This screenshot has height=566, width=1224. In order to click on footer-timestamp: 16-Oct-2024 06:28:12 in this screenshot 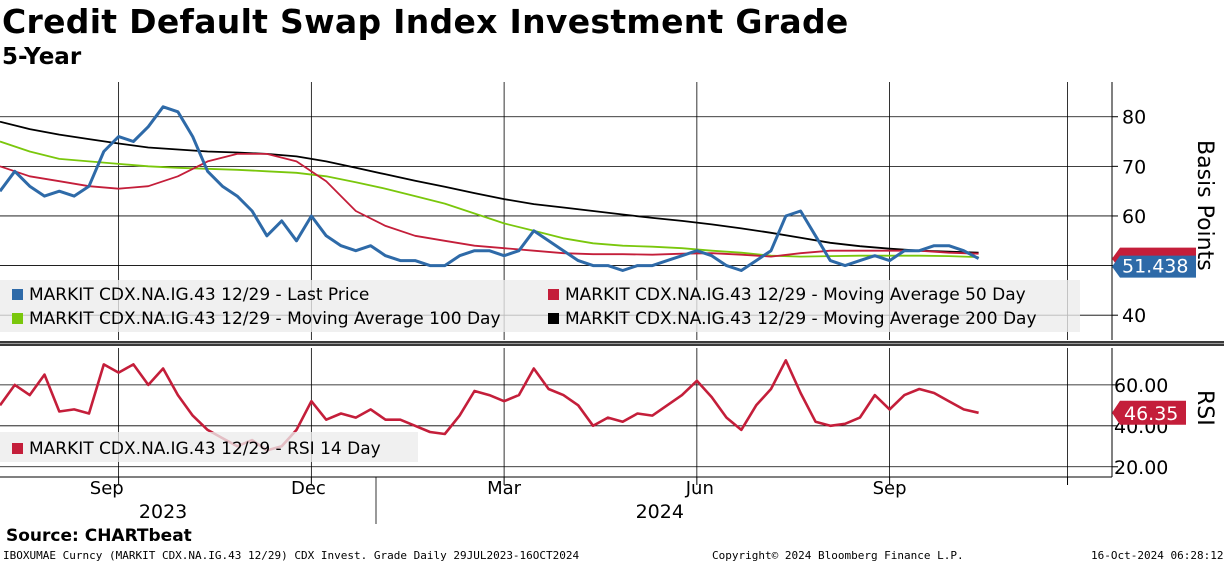, I will do `click(1157, 555)`.